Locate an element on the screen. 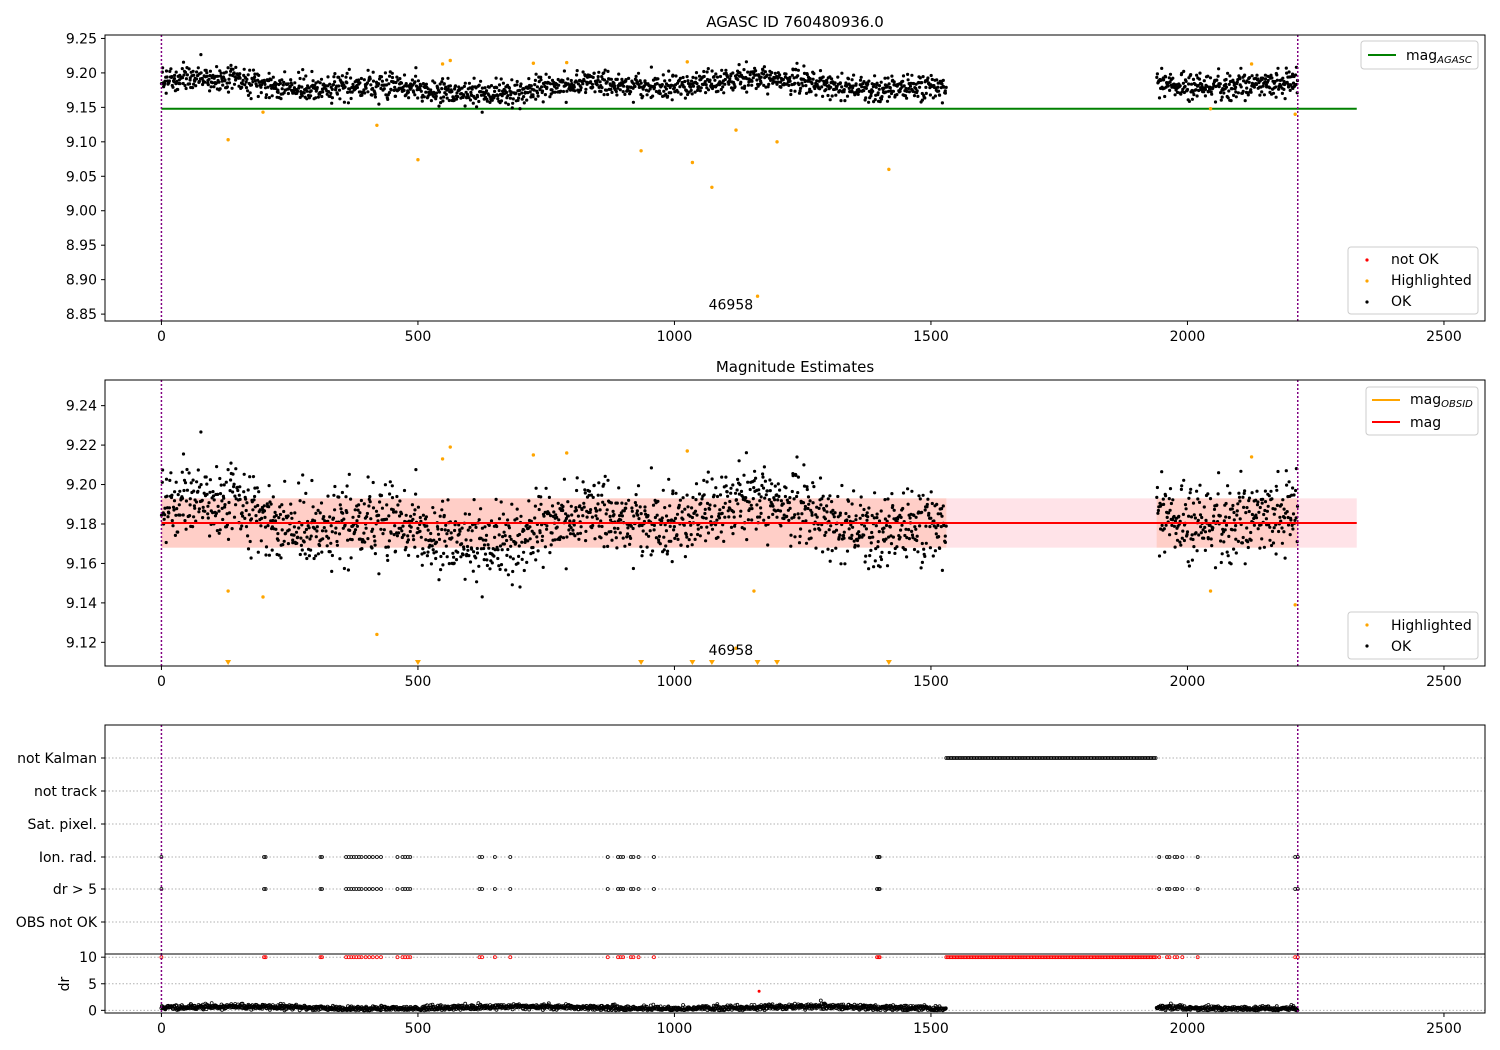  legend-not-ok-label: not OK is located at coordinates (1415, 260).